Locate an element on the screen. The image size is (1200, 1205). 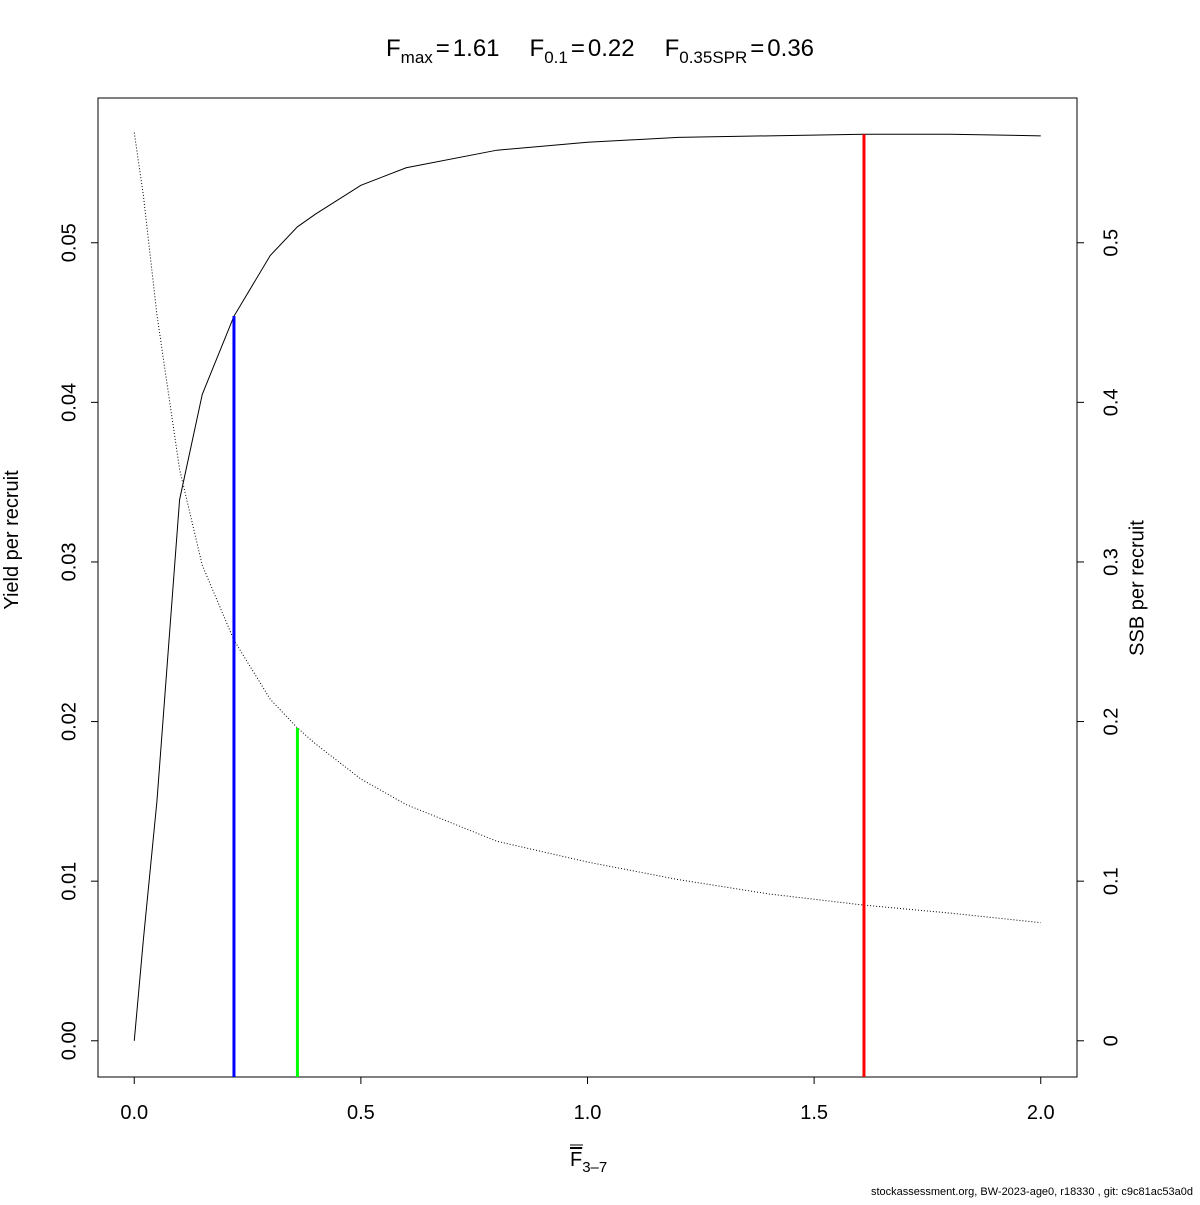
title-subscript: 0.1 is located at coordinates (556, 57).